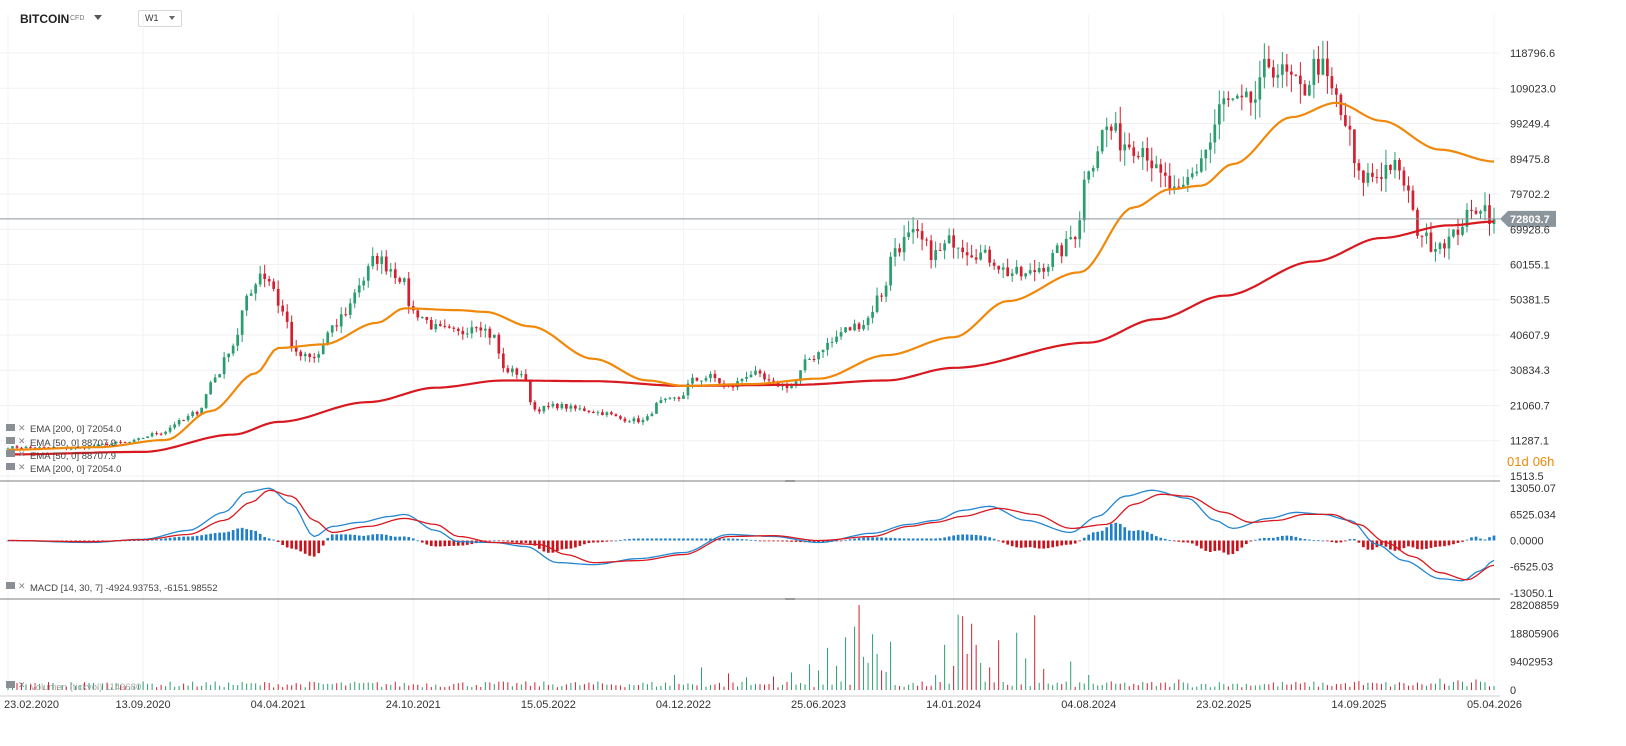  I want to click on y-tick-label: 18805906, so click(1534, 634).